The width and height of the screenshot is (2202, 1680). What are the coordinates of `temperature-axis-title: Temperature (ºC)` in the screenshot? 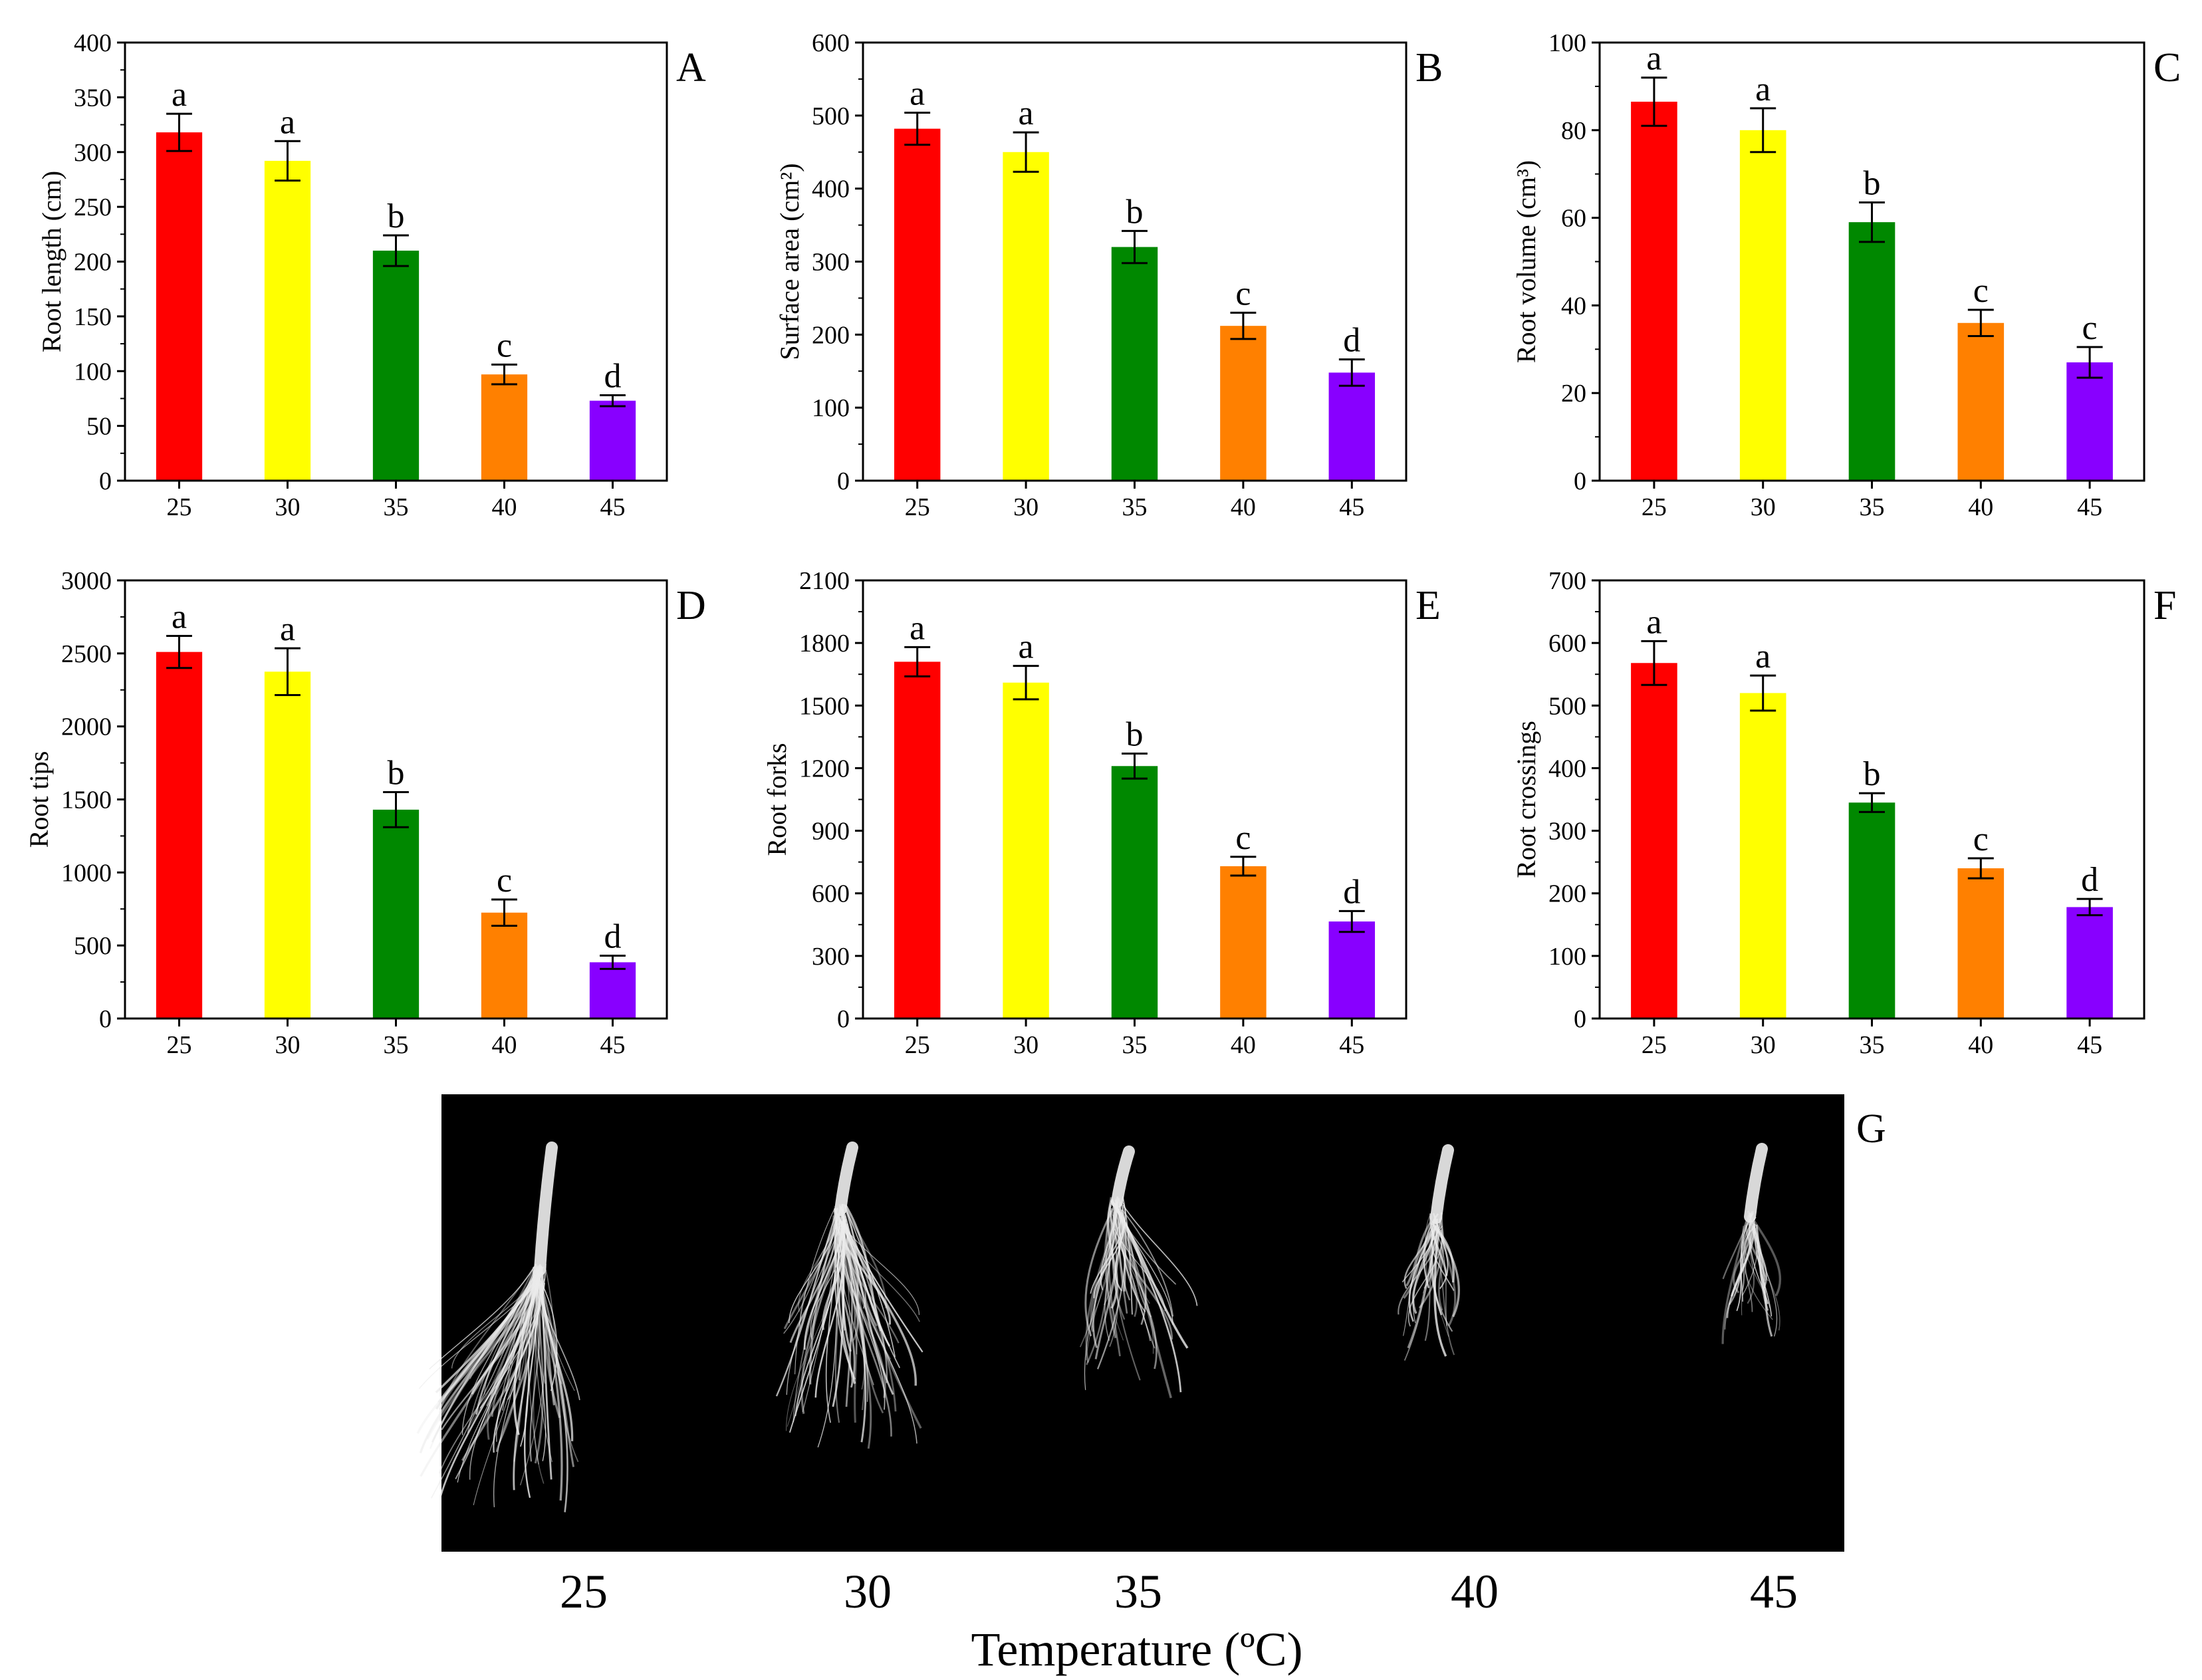 It's located at (1136, 1649).